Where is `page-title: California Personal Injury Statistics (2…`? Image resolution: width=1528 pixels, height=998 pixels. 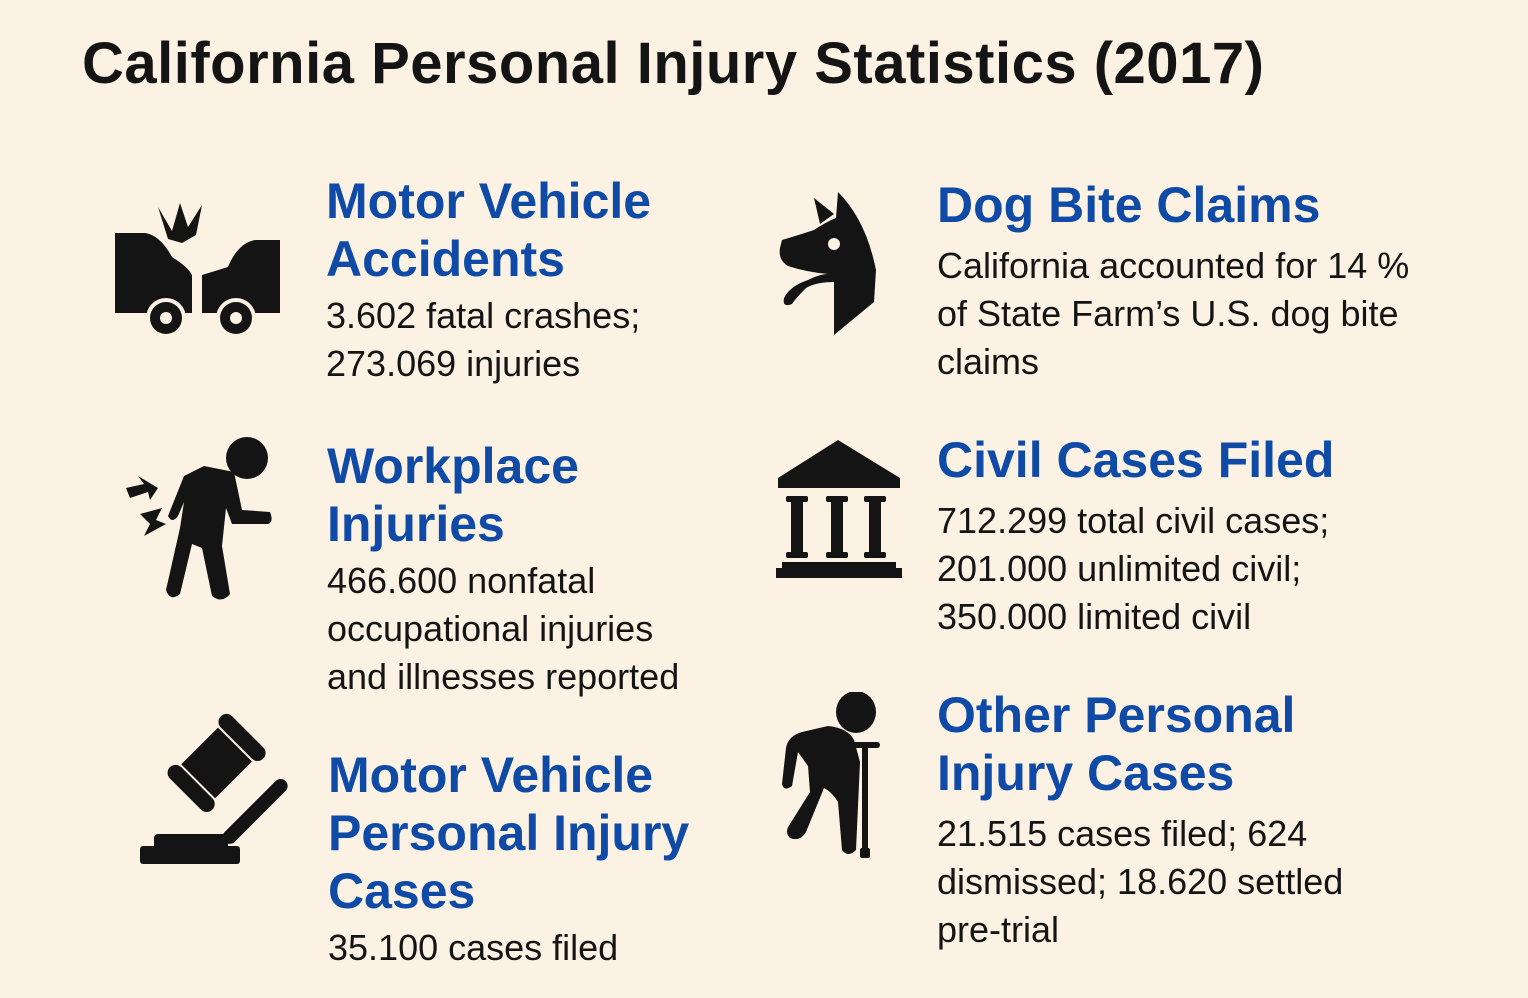 page-title: California Personal Injury Statistics (2… is located at coordinates (673, 63).